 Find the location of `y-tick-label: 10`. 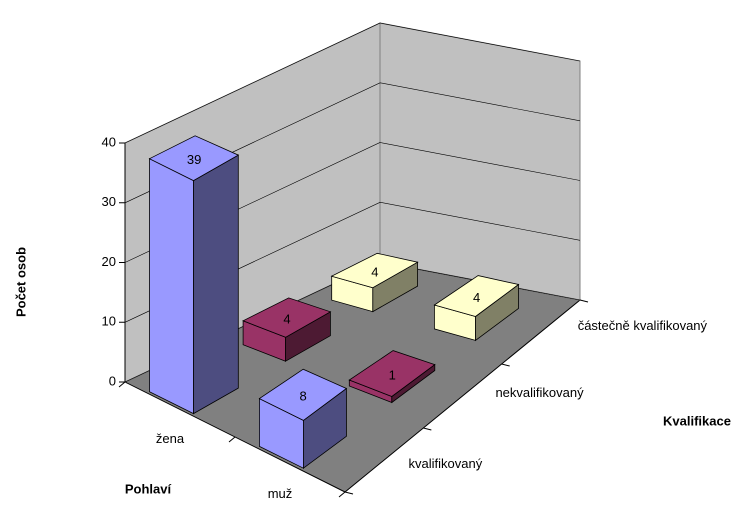

y-tick-label: 10 is located at coordinates (109, 321).